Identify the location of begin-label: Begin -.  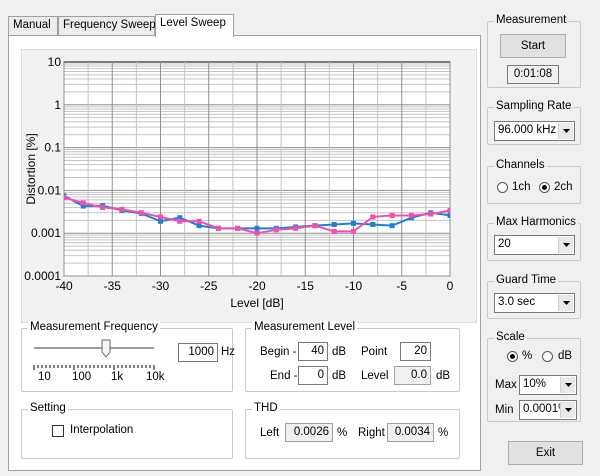
(278, 352).